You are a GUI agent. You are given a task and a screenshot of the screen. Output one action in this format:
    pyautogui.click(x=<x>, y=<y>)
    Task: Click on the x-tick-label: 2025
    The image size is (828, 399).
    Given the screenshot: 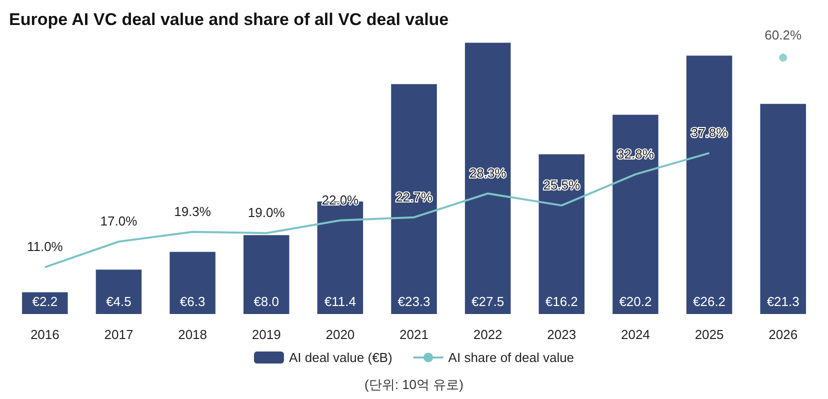 What is the action you would take?
    pyautogui.click(x=709, y=334)
    